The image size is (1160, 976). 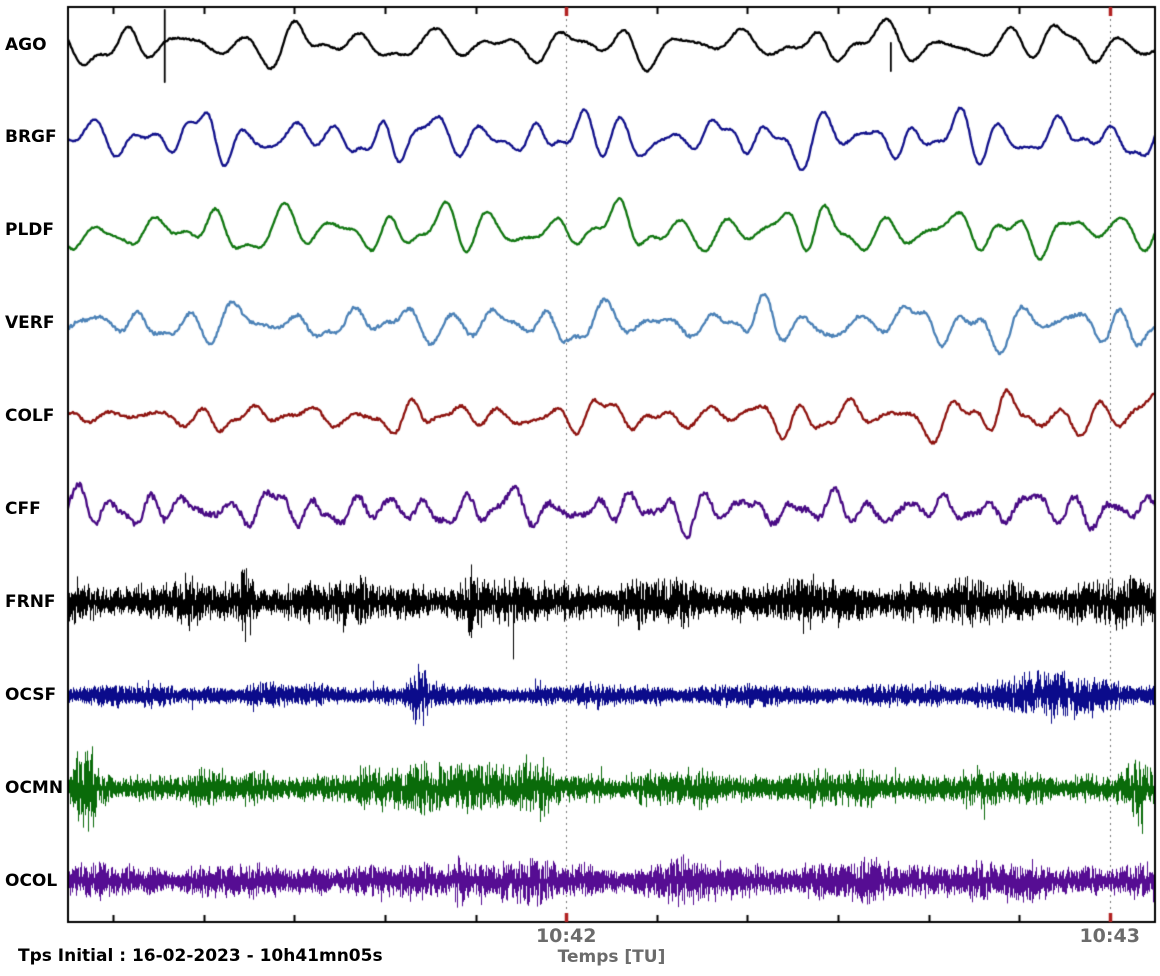 What do you see at coordinates (30, 323) in the screenshot?
I see `trace-label-verf: VERF` at bounding box center [30, 323].